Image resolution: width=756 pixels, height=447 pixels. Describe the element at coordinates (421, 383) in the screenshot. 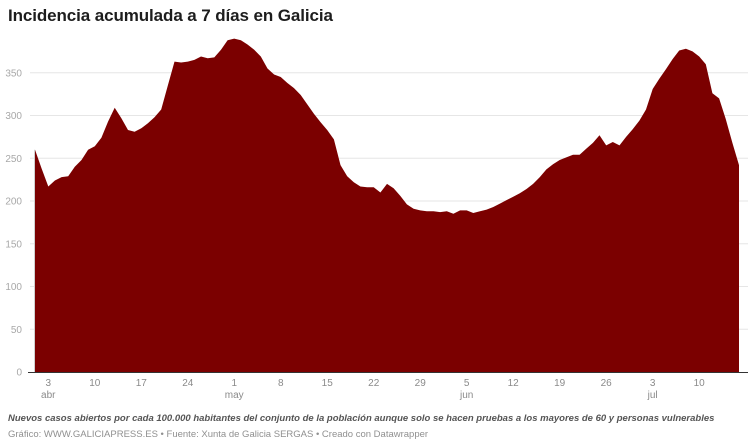

I see `x-tick-label: 29` at that location.